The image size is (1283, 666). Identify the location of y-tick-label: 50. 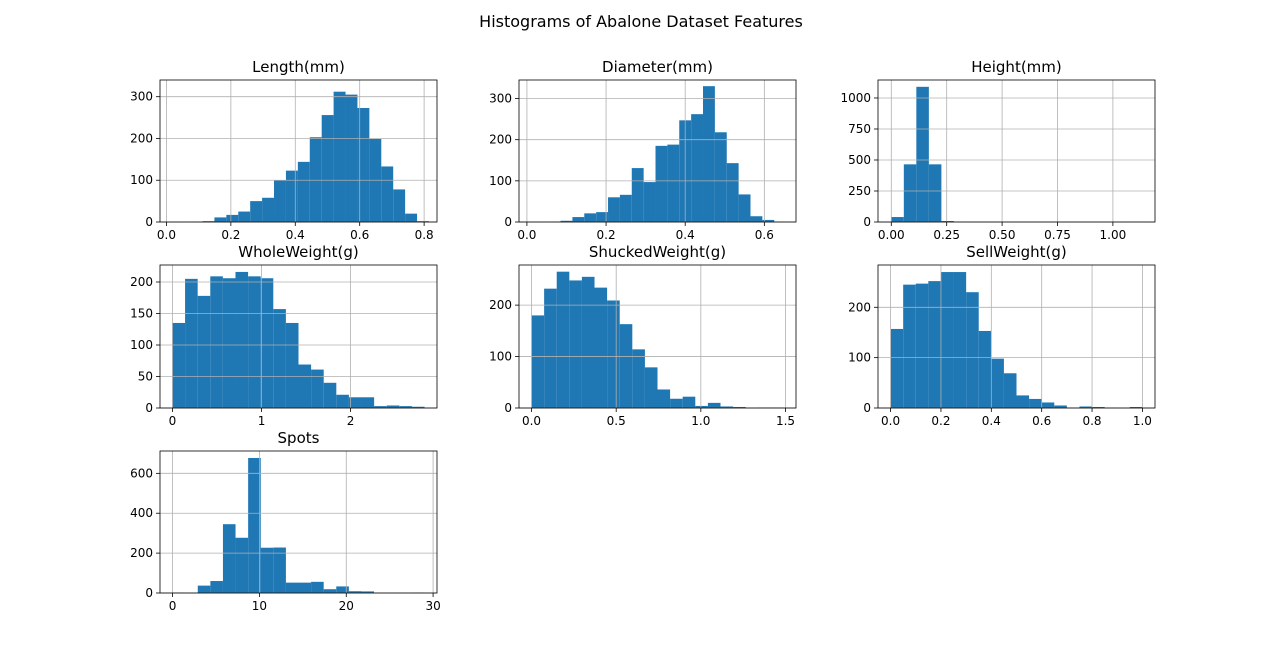
(145, 377).